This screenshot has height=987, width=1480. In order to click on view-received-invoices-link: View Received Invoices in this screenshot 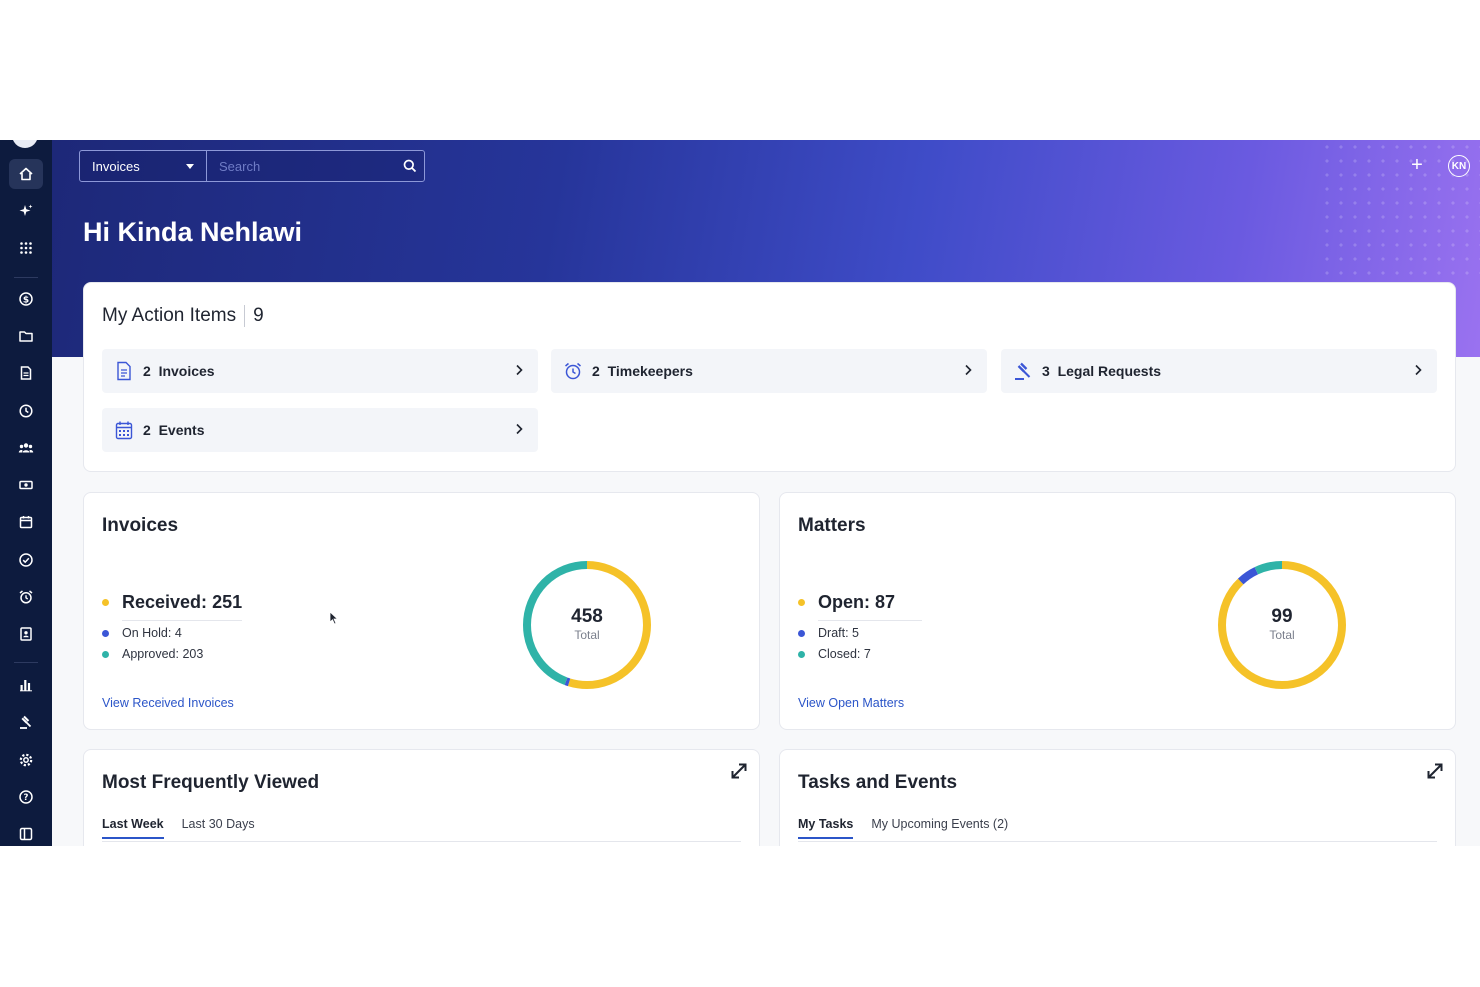, I will do `click(168, 703)`.